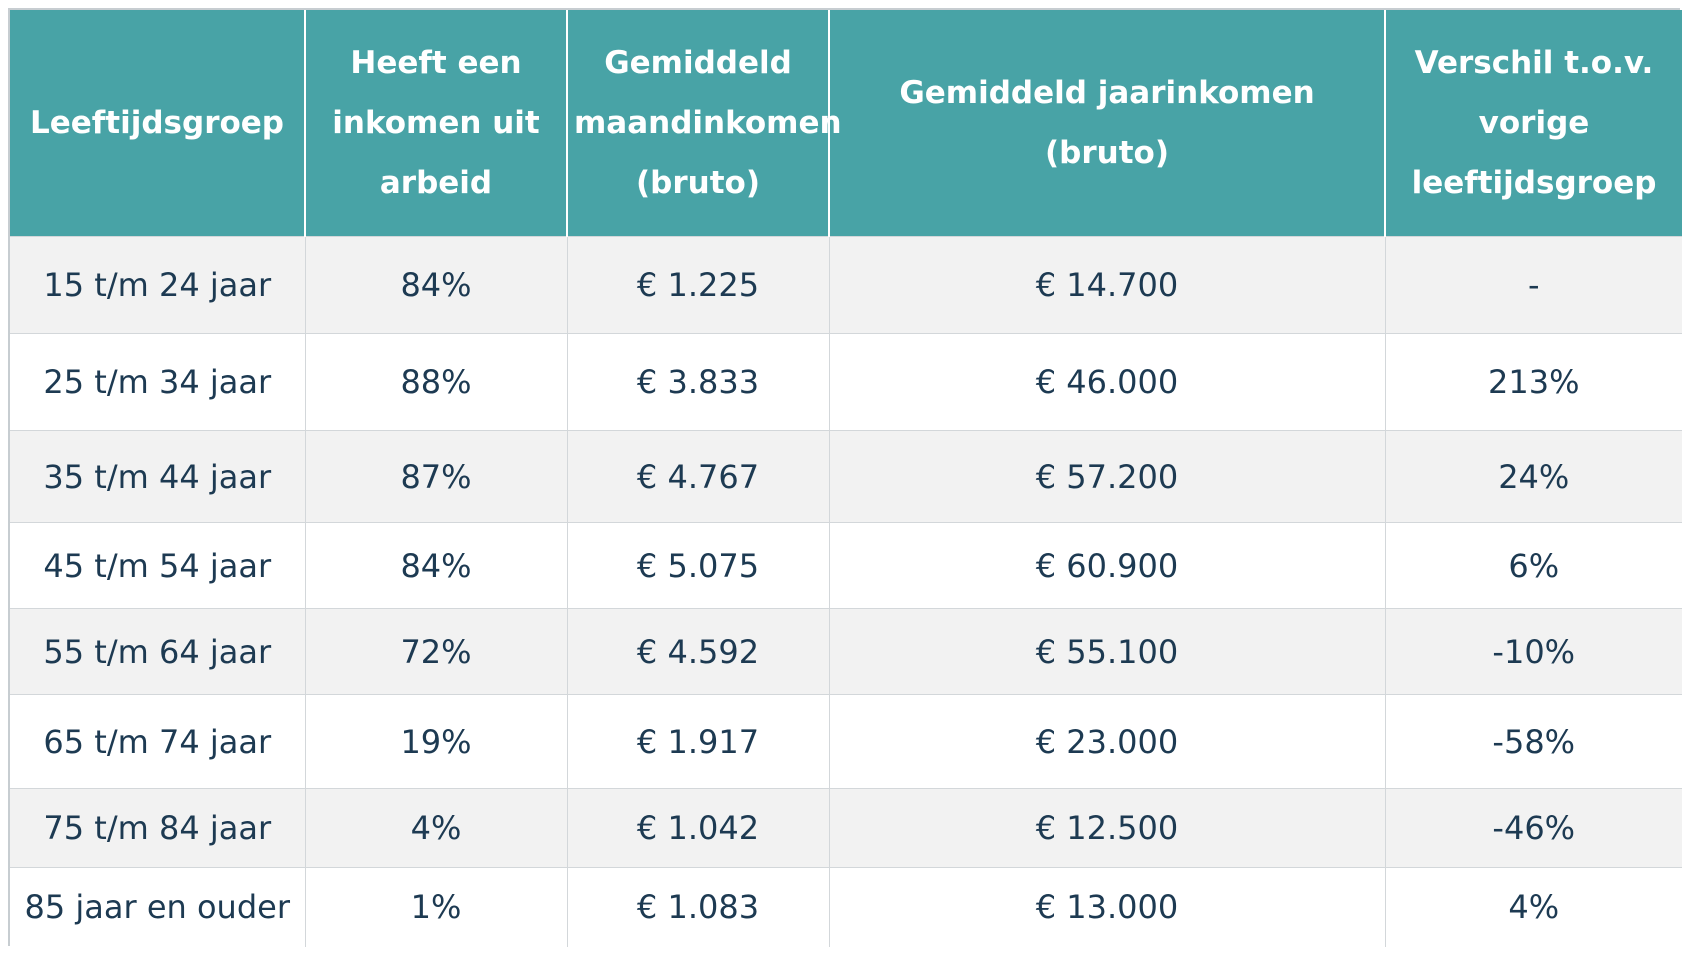 Image resolution: width=1688 pixels, height=954 pixels. What do you see at coordinates (698, 741) in the screenshot?
I see `cell-monthly-income: € 1.917` at bounding box center [698, 741].